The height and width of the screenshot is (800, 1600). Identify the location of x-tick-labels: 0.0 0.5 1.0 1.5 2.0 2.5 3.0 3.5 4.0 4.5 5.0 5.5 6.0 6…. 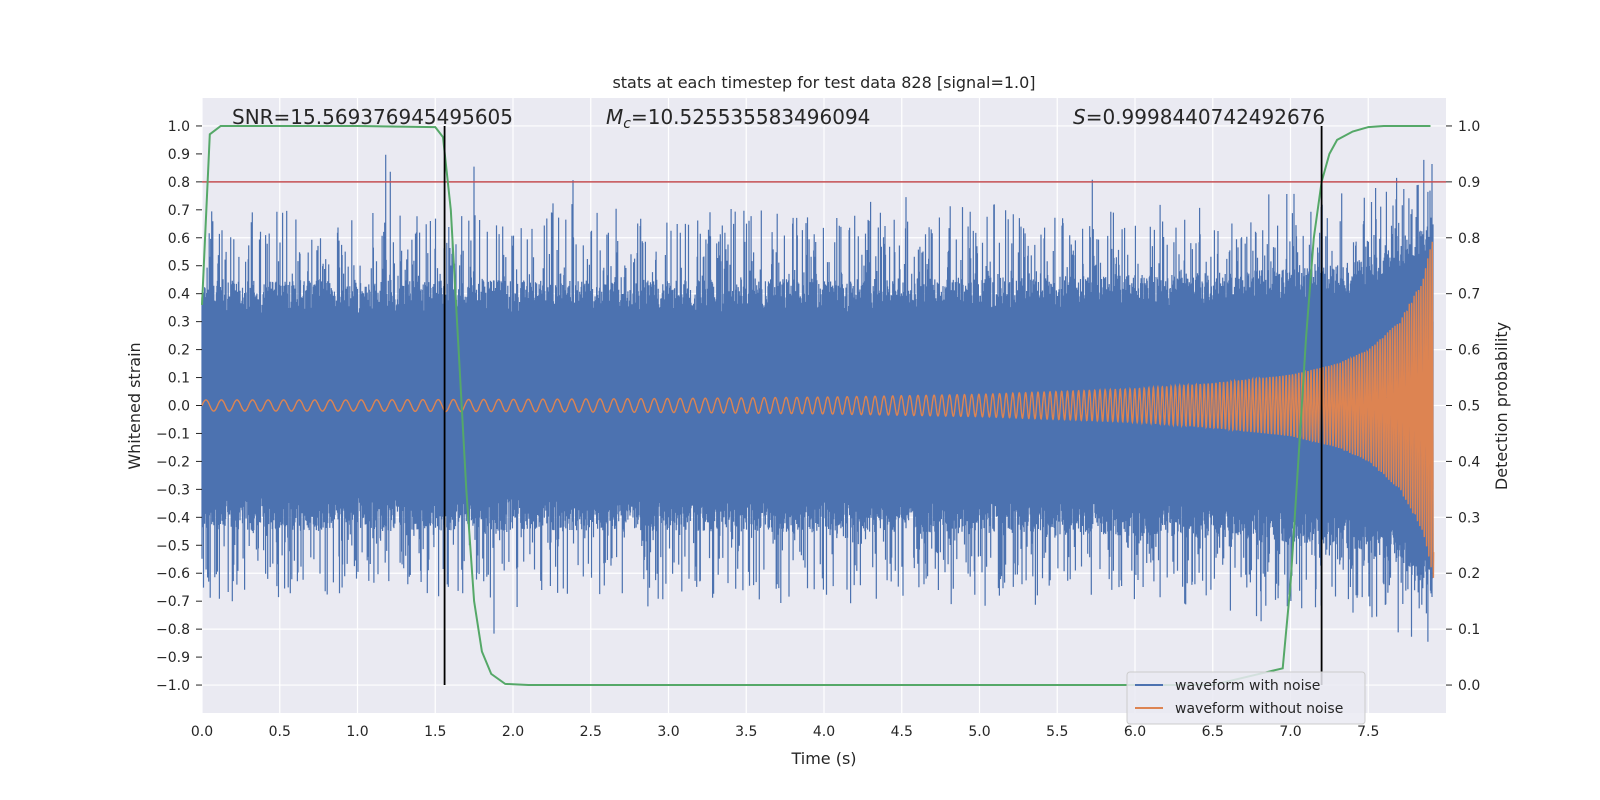
(785, 732).